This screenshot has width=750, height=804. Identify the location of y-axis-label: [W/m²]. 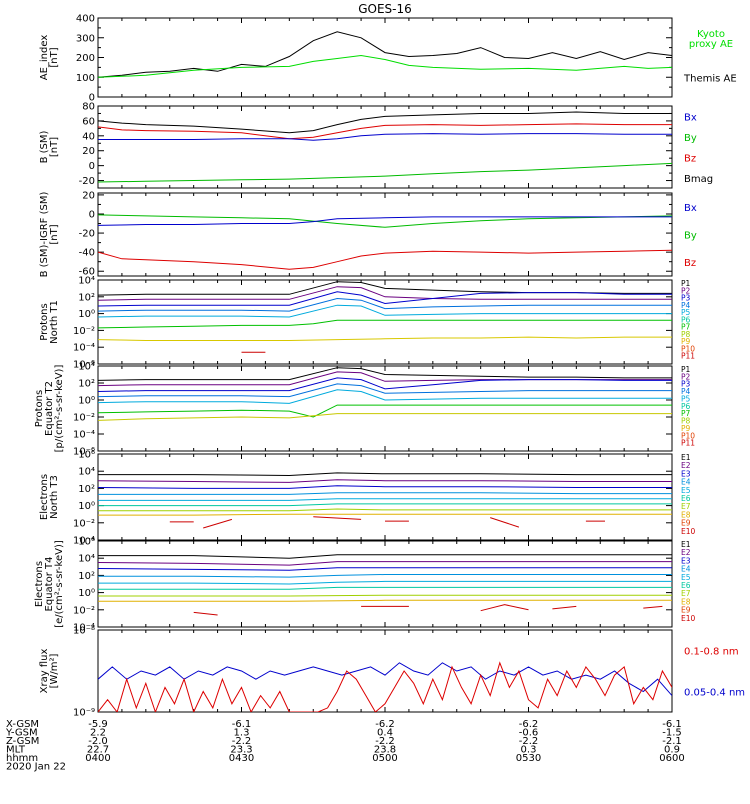
(54, 670).